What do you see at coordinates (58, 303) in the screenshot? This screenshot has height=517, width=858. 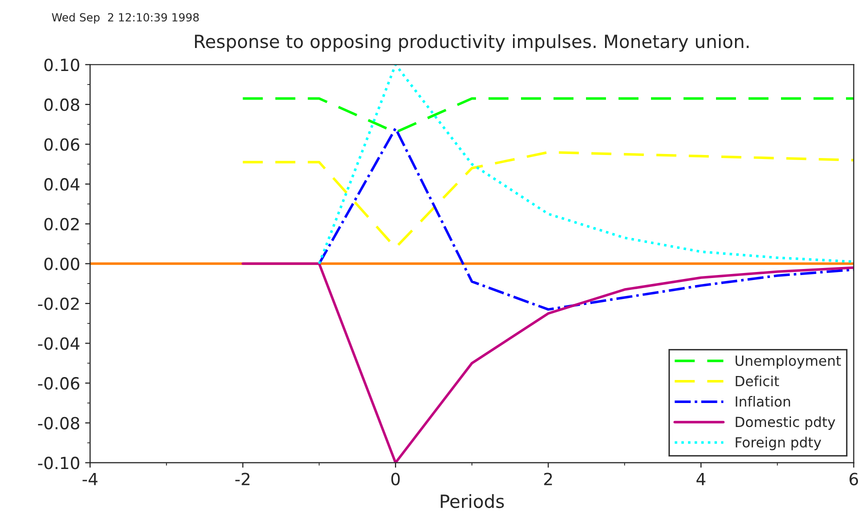 I see `y-tick-label: -0.02` at bounding box center [58, 303].